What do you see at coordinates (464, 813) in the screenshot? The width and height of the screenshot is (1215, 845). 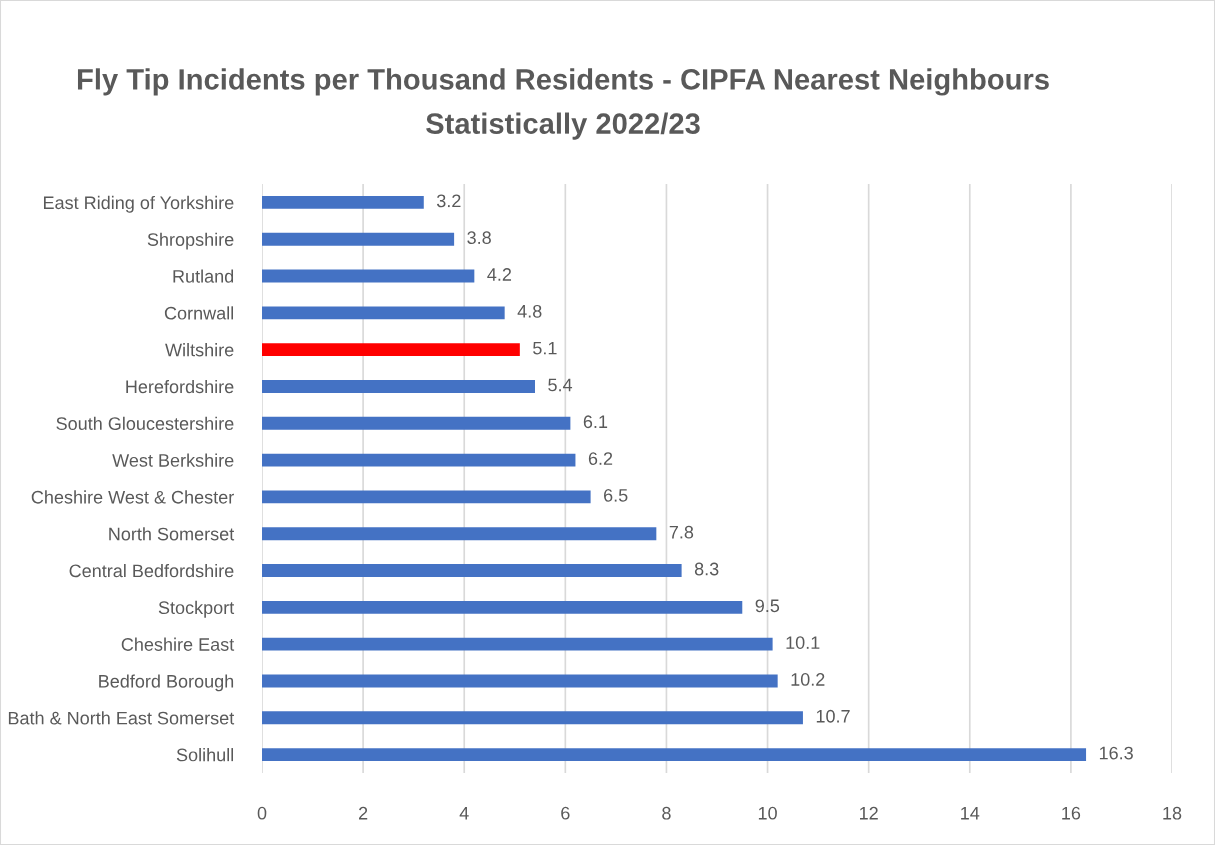 I see `x-tick-label: 4` at bounding box center [464, 813].